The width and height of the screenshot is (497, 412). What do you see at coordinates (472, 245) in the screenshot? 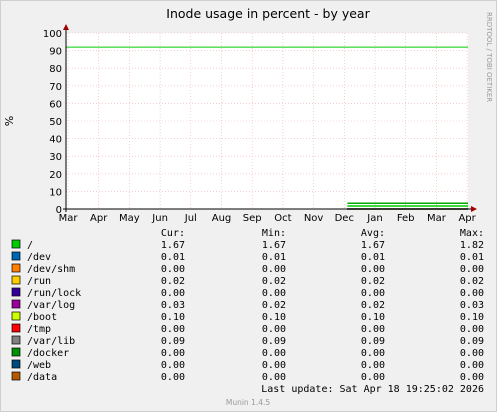
I see `legend-value-max: 1.82` at bounding box center [472, 245].